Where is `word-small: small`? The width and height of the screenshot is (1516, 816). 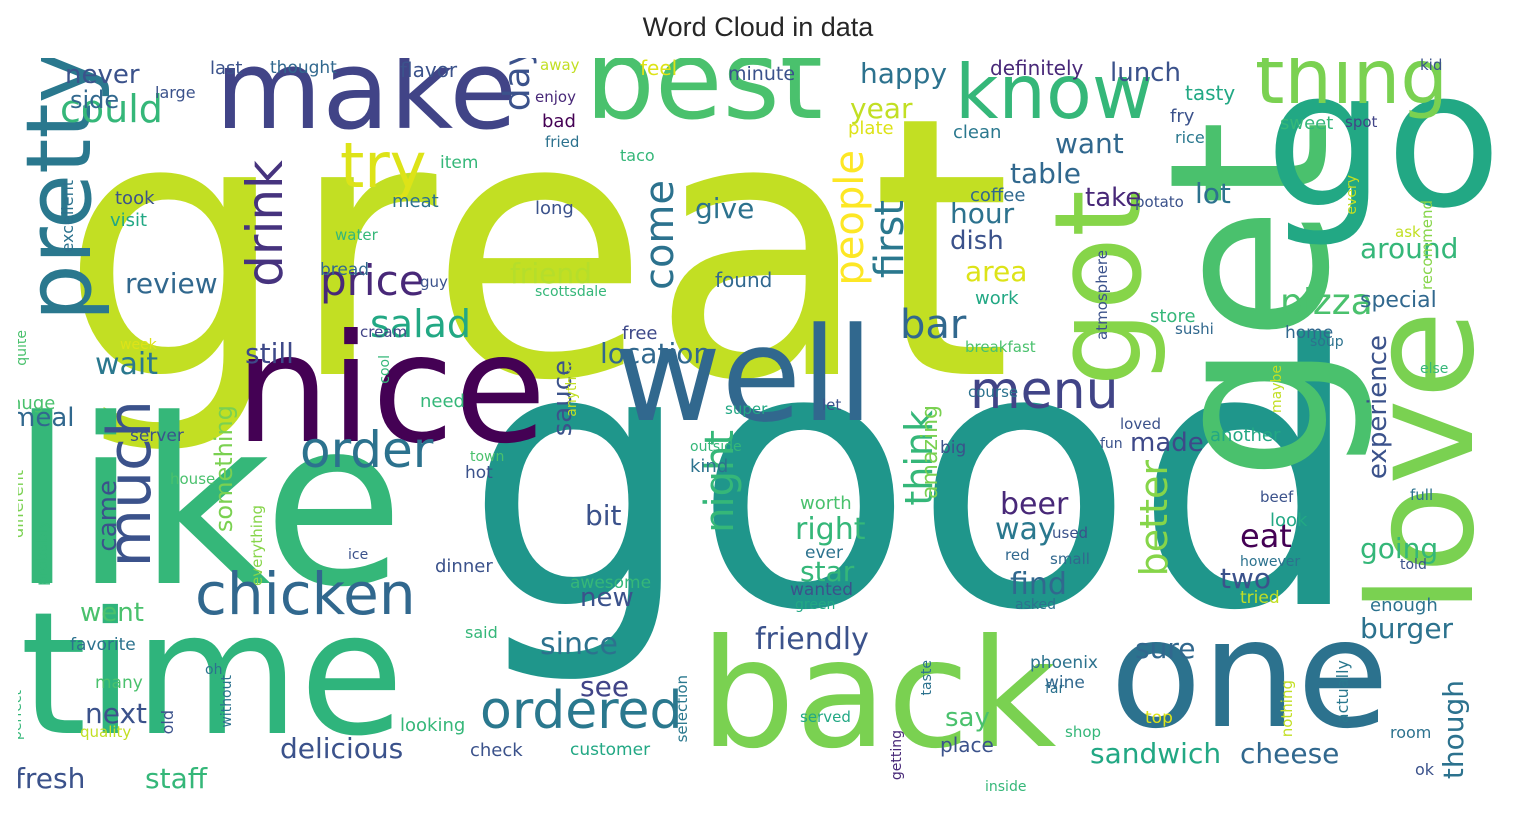
word-small: small is located at coordinates (1070, 559).